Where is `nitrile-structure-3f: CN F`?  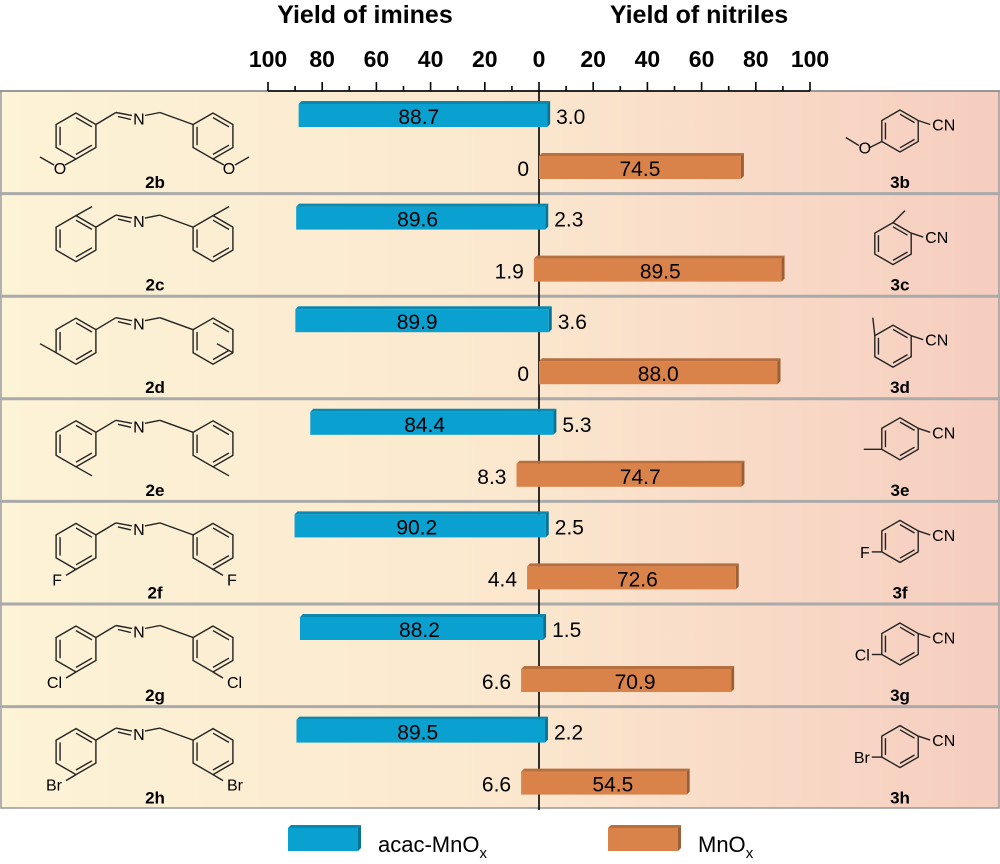 nitrile-structure-3f: CN F is located at coordinates (907, 541).